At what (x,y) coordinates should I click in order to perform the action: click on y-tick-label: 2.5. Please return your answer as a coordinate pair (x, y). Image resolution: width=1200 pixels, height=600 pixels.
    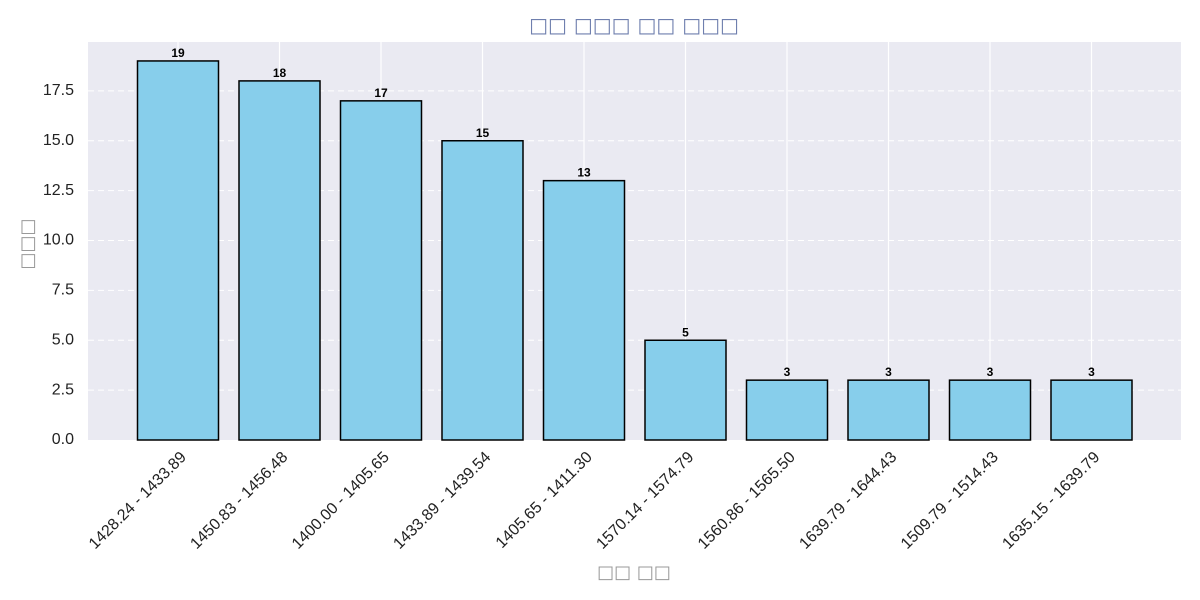
    Looking at the image, I should click on (63, 389).